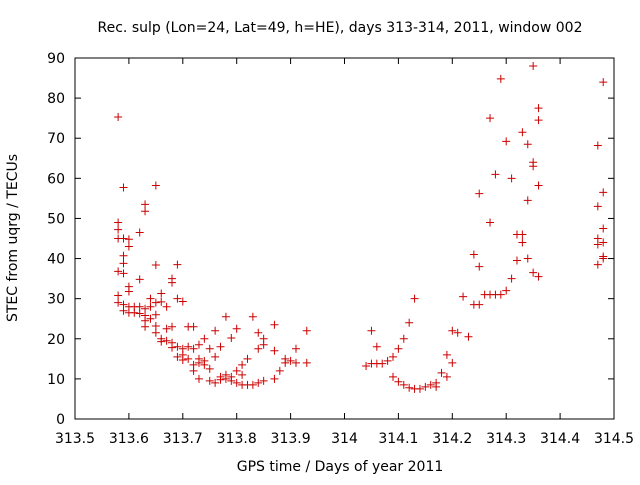 The width and height of the screenshot is (640, 485). What do you see at coordinates (614, 439) in the screenshot?
I see `x-tick-label: 314.5` at bounding box center [614, 439].